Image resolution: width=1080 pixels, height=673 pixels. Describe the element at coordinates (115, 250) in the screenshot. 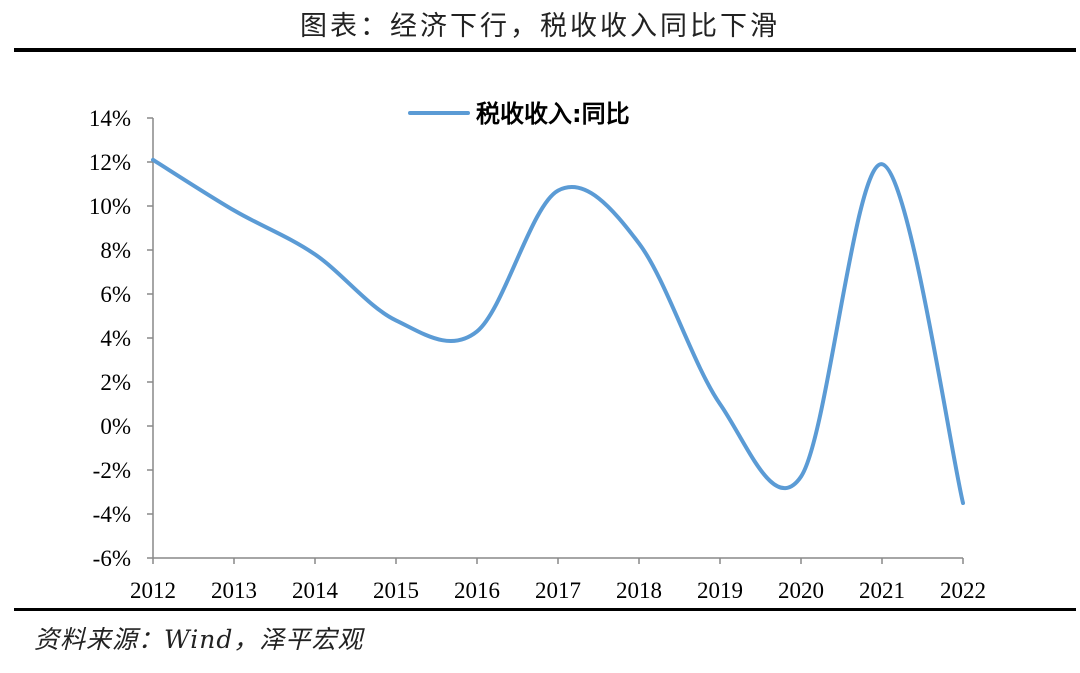

I see `y-tick-label: 8%` at that location.